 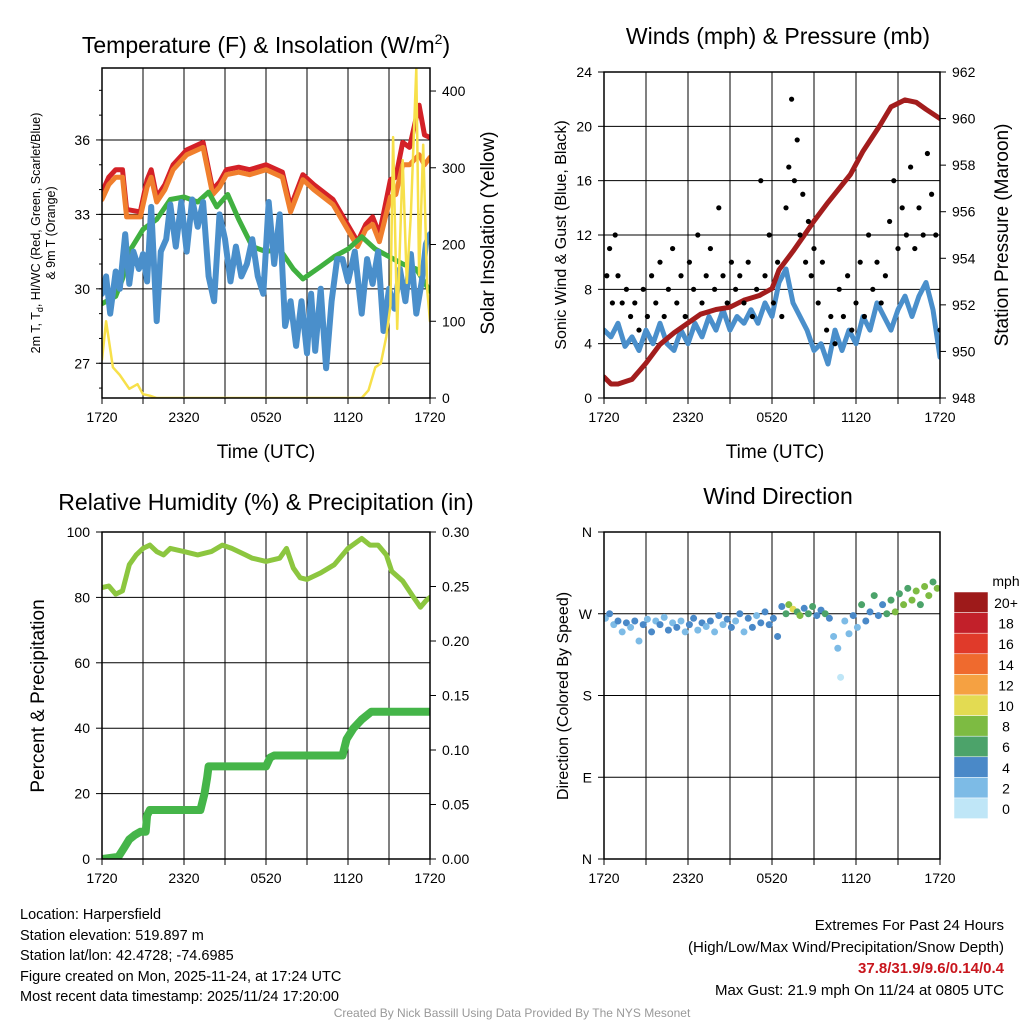 What do you see at coordinates (587, 777) in the screenshot?
I see `y-tick-label: E` at bounding box center [587, 777].